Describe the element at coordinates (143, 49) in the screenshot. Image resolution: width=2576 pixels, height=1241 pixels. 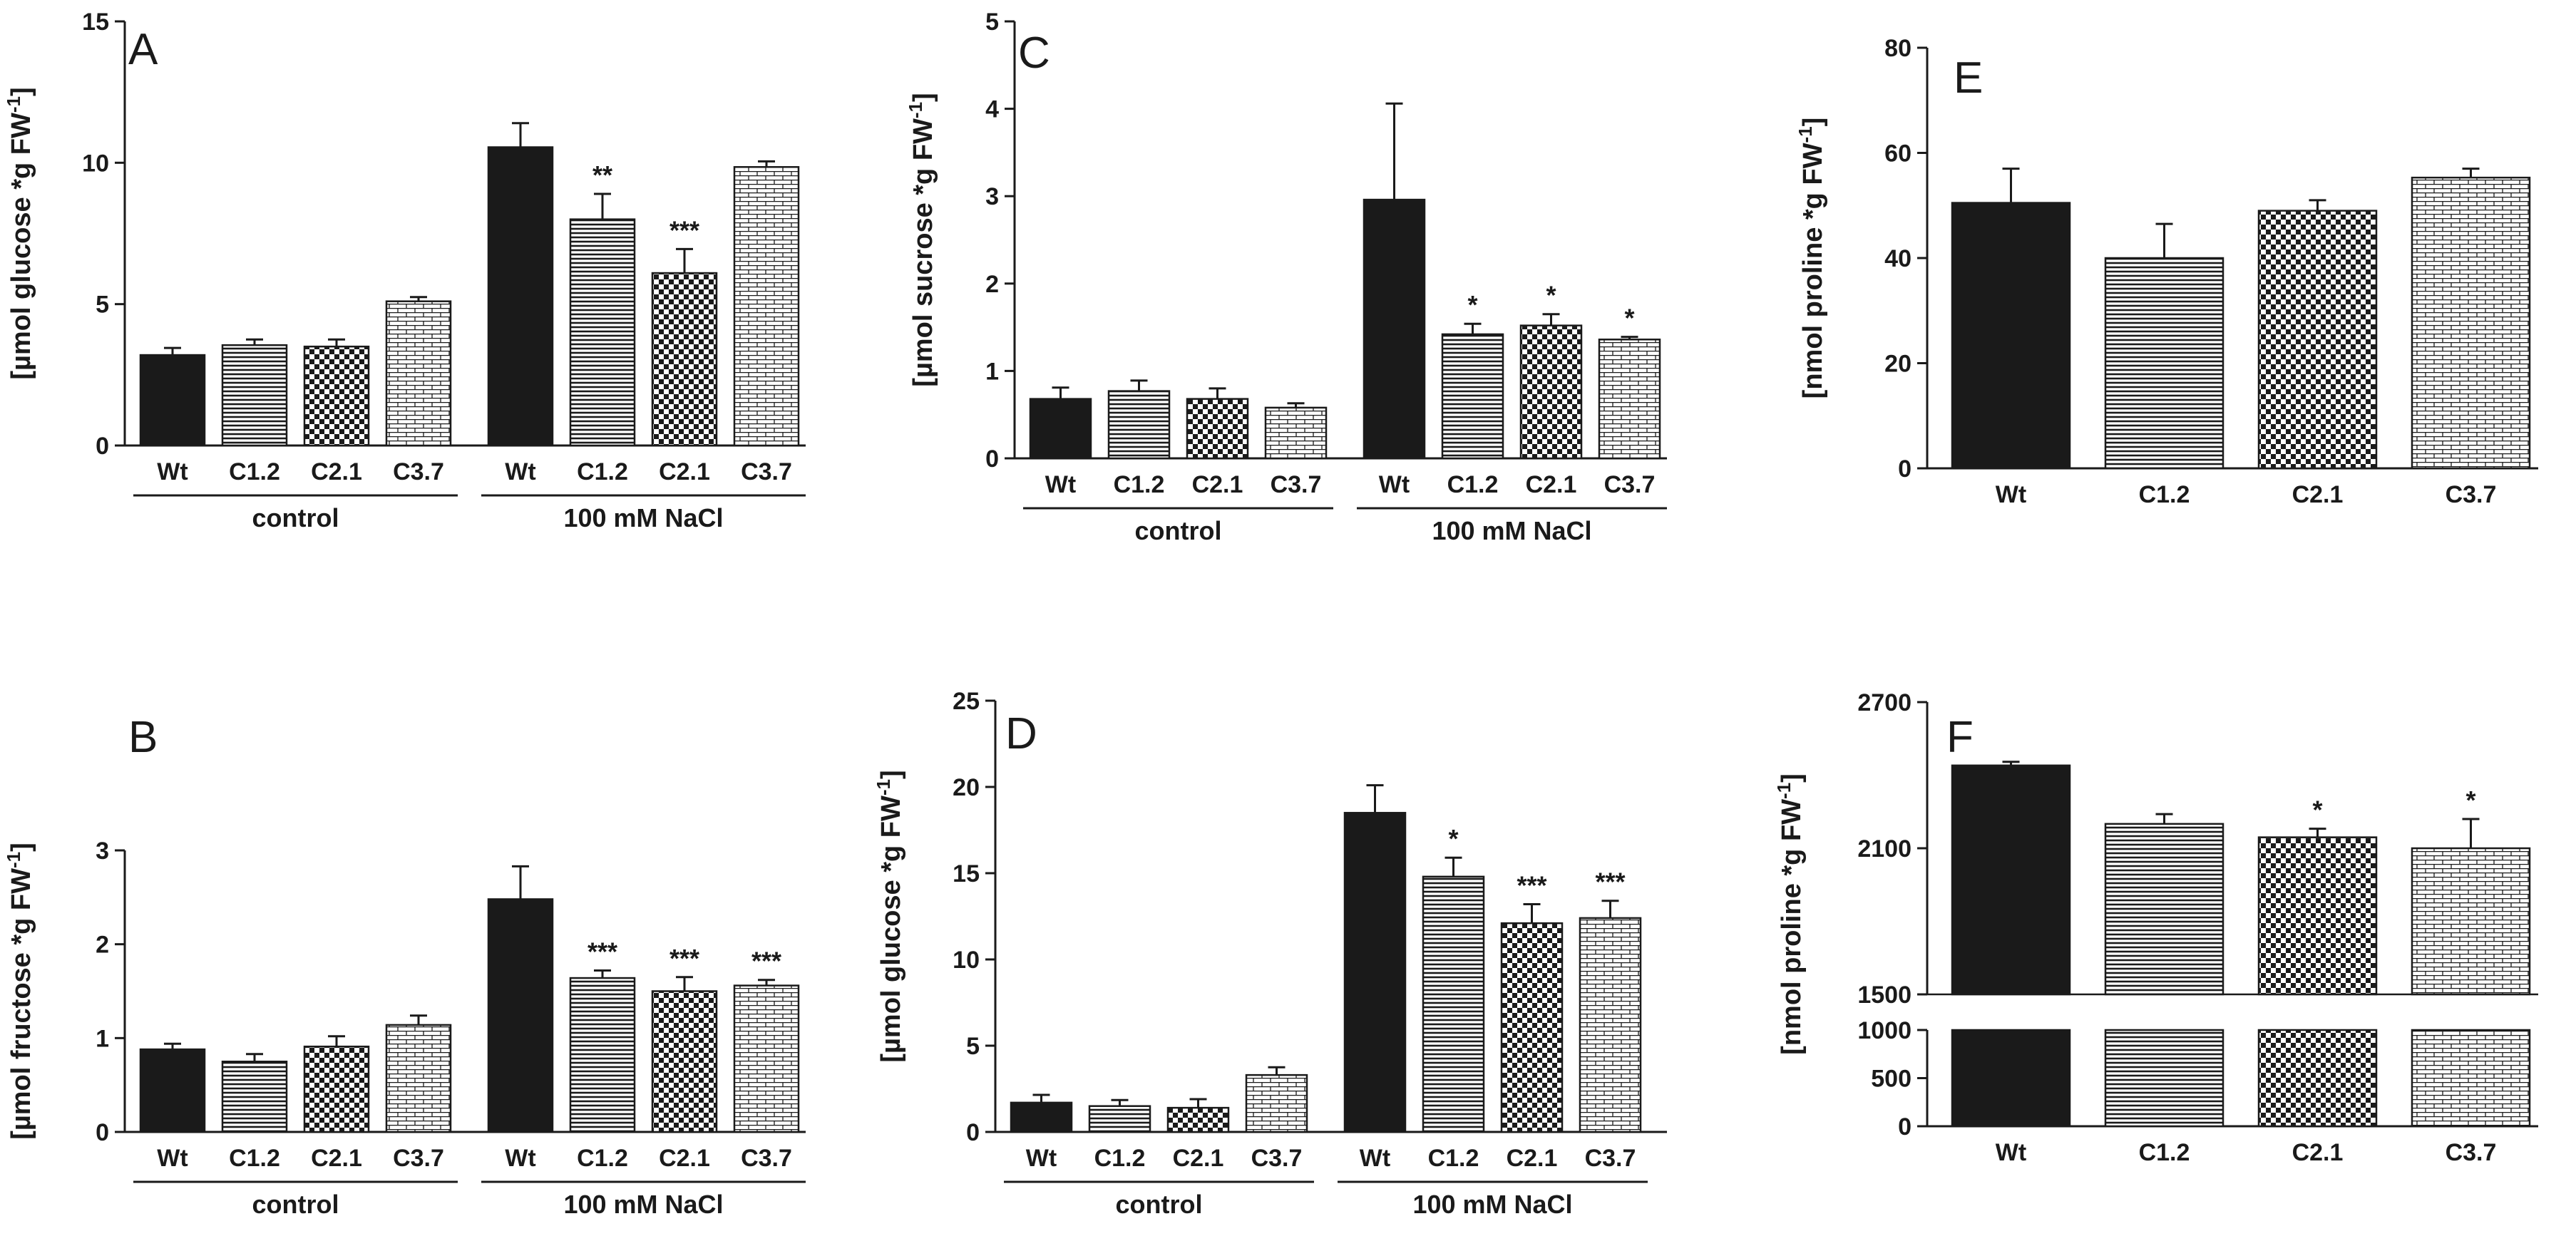
I see `panel-label: A` at that location.